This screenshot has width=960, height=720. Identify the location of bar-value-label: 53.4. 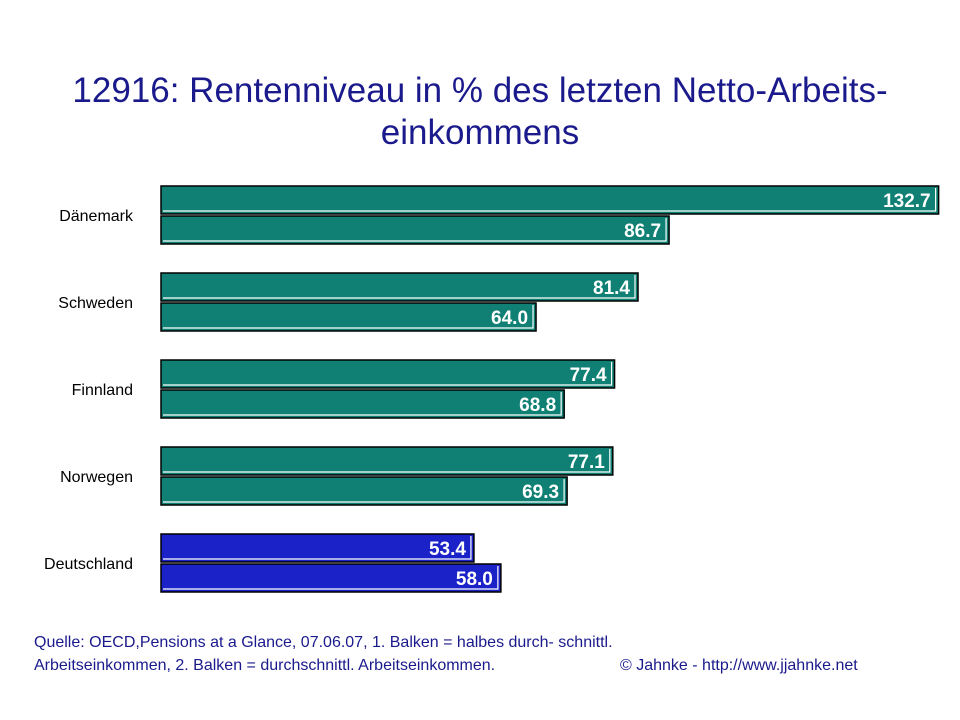
(447, 549).